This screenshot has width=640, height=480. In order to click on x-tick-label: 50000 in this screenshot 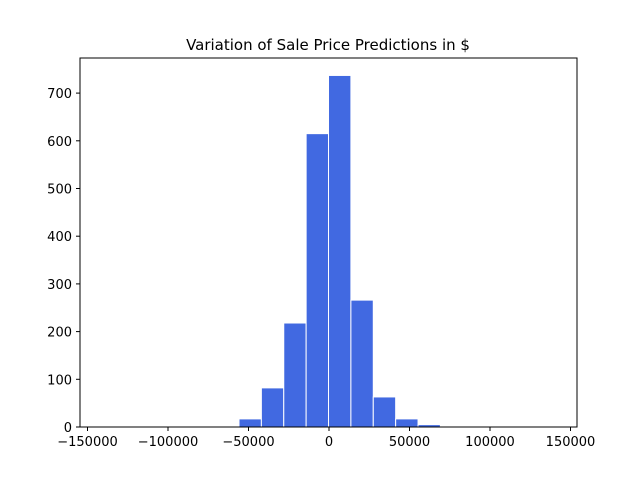, I will do `click(409, 442)`.